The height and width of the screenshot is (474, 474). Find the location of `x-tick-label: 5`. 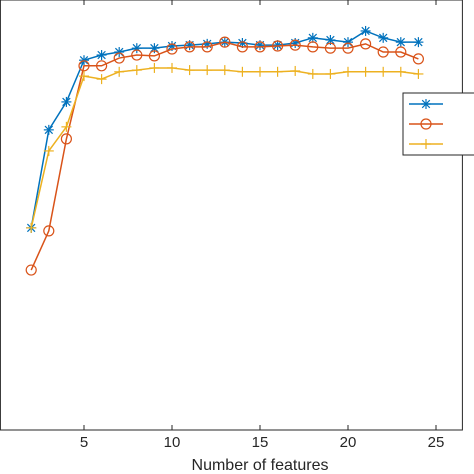

x-tick-label: 5 is located at coordinates (84, 442).